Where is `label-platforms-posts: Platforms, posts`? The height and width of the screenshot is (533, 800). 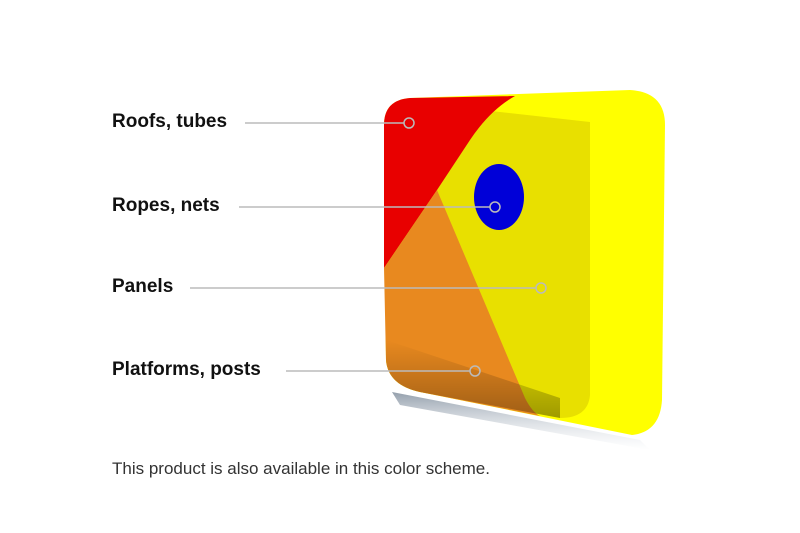 label-platforms-posts: Platforms, posts is located at coordinates (186, 369).